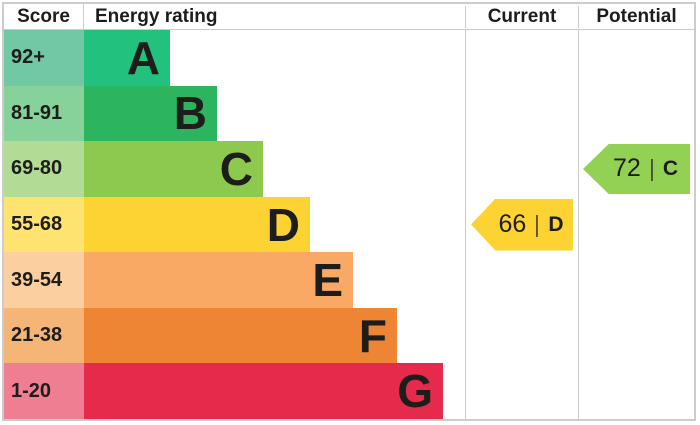  What do you see at coordinates (218, 280) in the screenshot?
I see `rating-bar: E` at bounding box center [218, 280].